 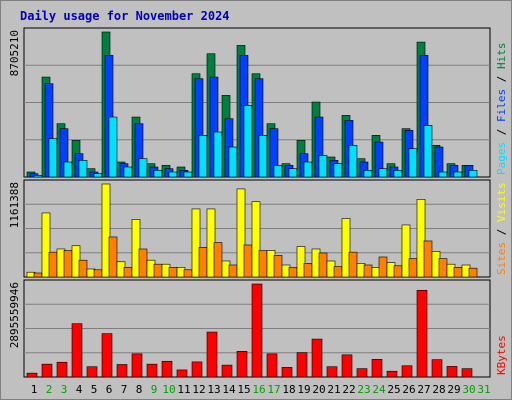 I want to click on day-label-4: 4, so click(x=79, y=389).